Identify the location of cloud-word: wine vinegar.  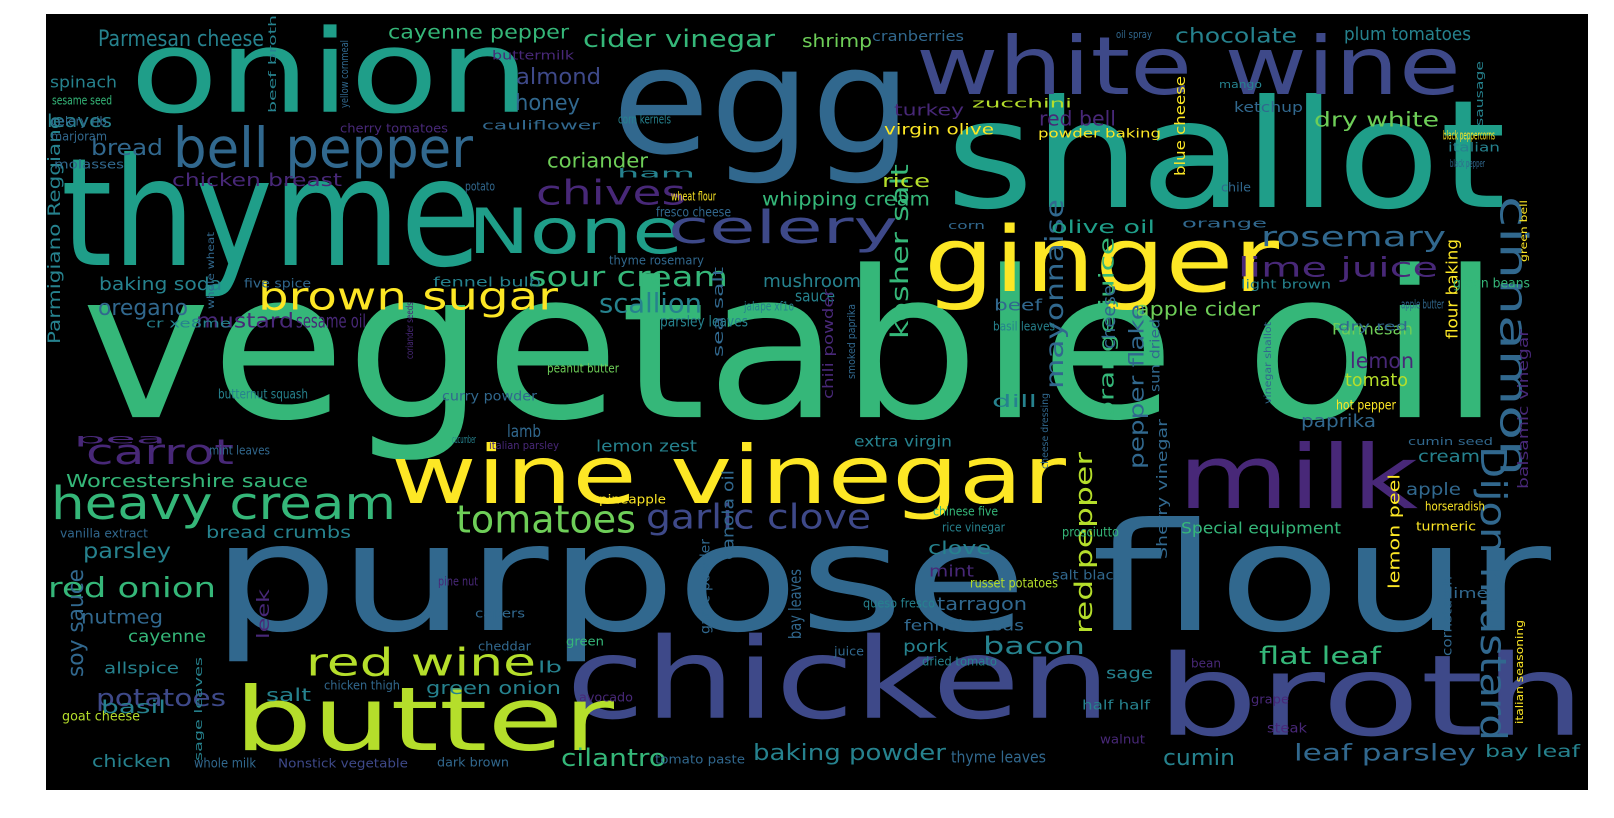
(728, 475).